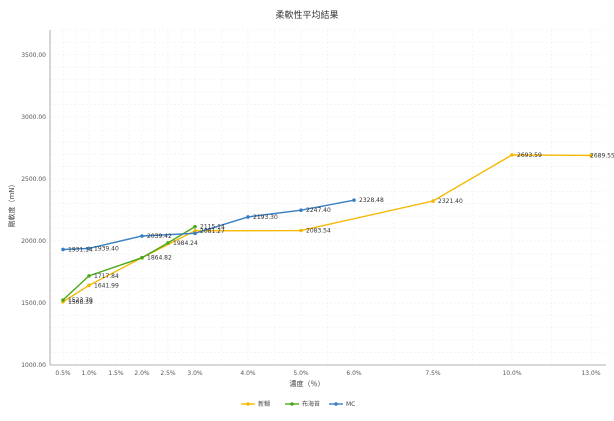  I want to click on data-label: 1984.24, so click(185, 243).